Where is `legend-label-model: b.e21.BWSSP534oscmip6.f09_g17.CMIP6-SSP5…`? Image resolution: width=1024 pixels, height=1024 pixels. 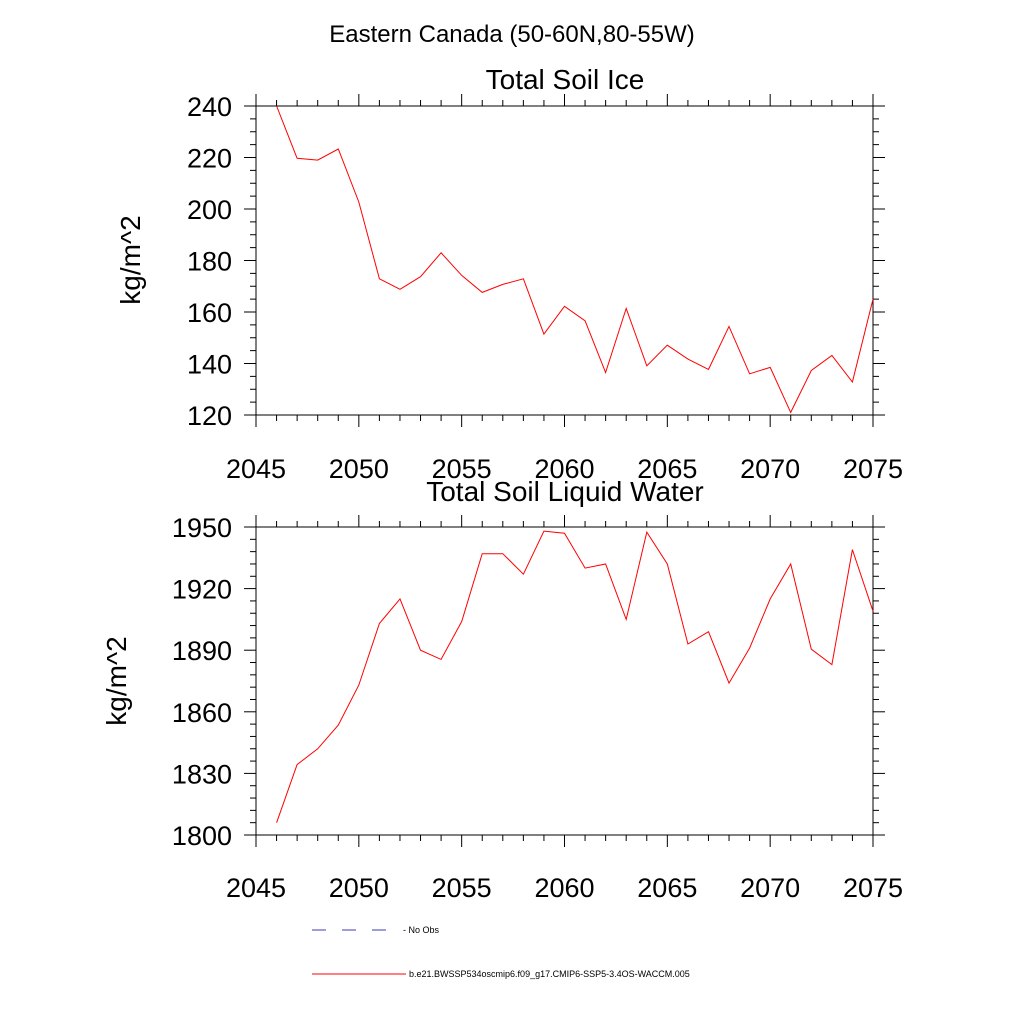
legend-label-model: b.e21.BWSSP534oscmip6.f09_g17.CMIP6-SSP5… is located at coordinates (549, 974).